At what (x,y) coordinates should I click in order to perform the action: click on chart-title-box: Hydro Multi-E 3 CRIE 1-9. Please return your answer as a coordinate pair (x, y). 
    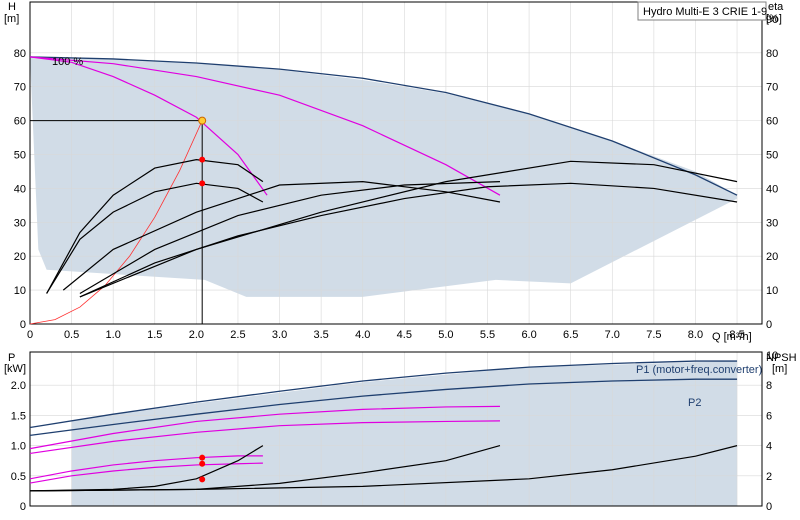
    Looking at the image, I should click on (702, 11).